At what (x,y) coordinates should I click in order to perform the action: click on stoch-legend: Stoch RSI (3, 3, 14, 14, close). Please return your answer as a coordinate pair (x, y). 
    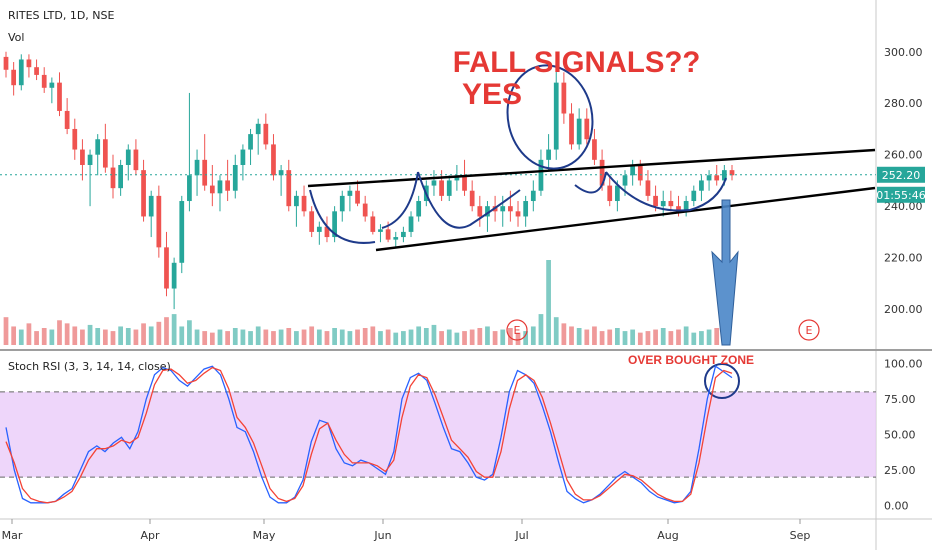
    Looking at the image, I should click on (89, 366).